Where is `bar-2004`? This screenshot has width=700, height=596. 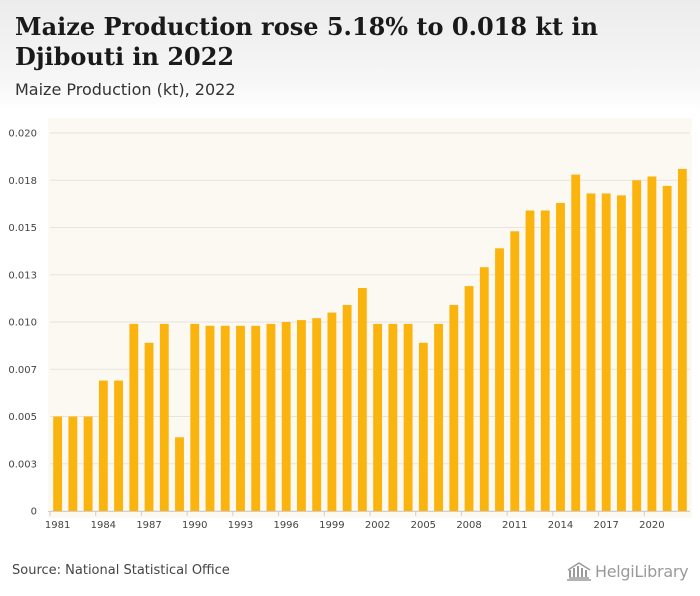
bar-2004 is located at coordinates (408, 417).